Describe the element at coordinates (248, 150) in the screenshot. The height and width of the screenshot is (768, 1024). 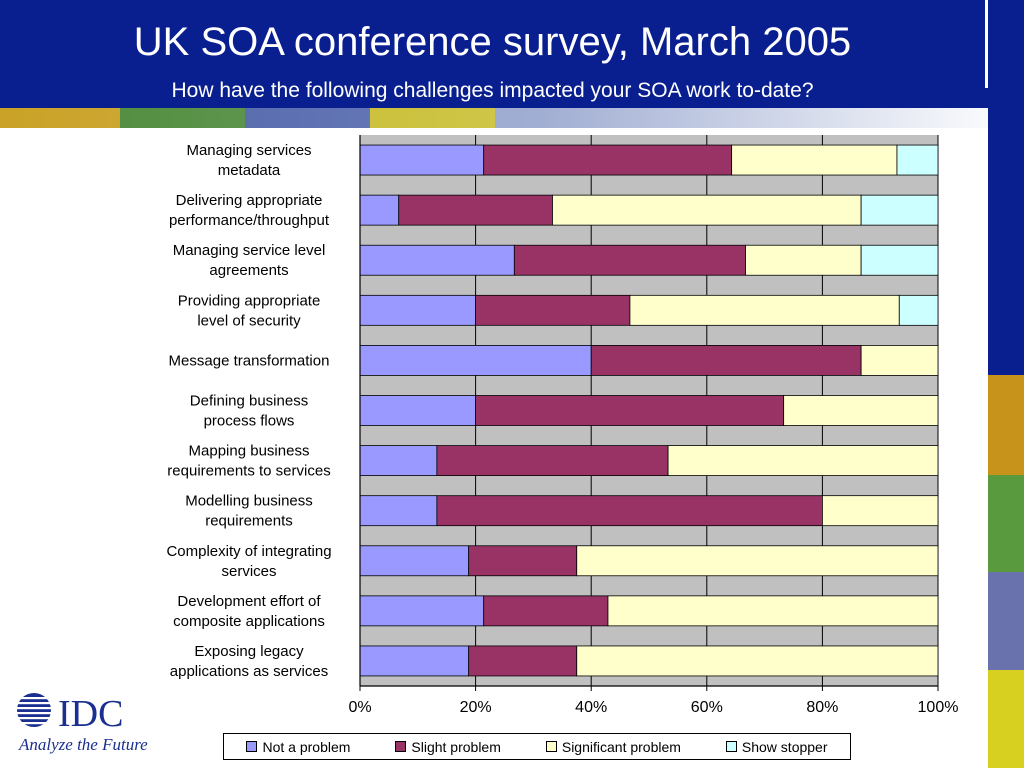
I see `y-category-label: Managing services` at that location.